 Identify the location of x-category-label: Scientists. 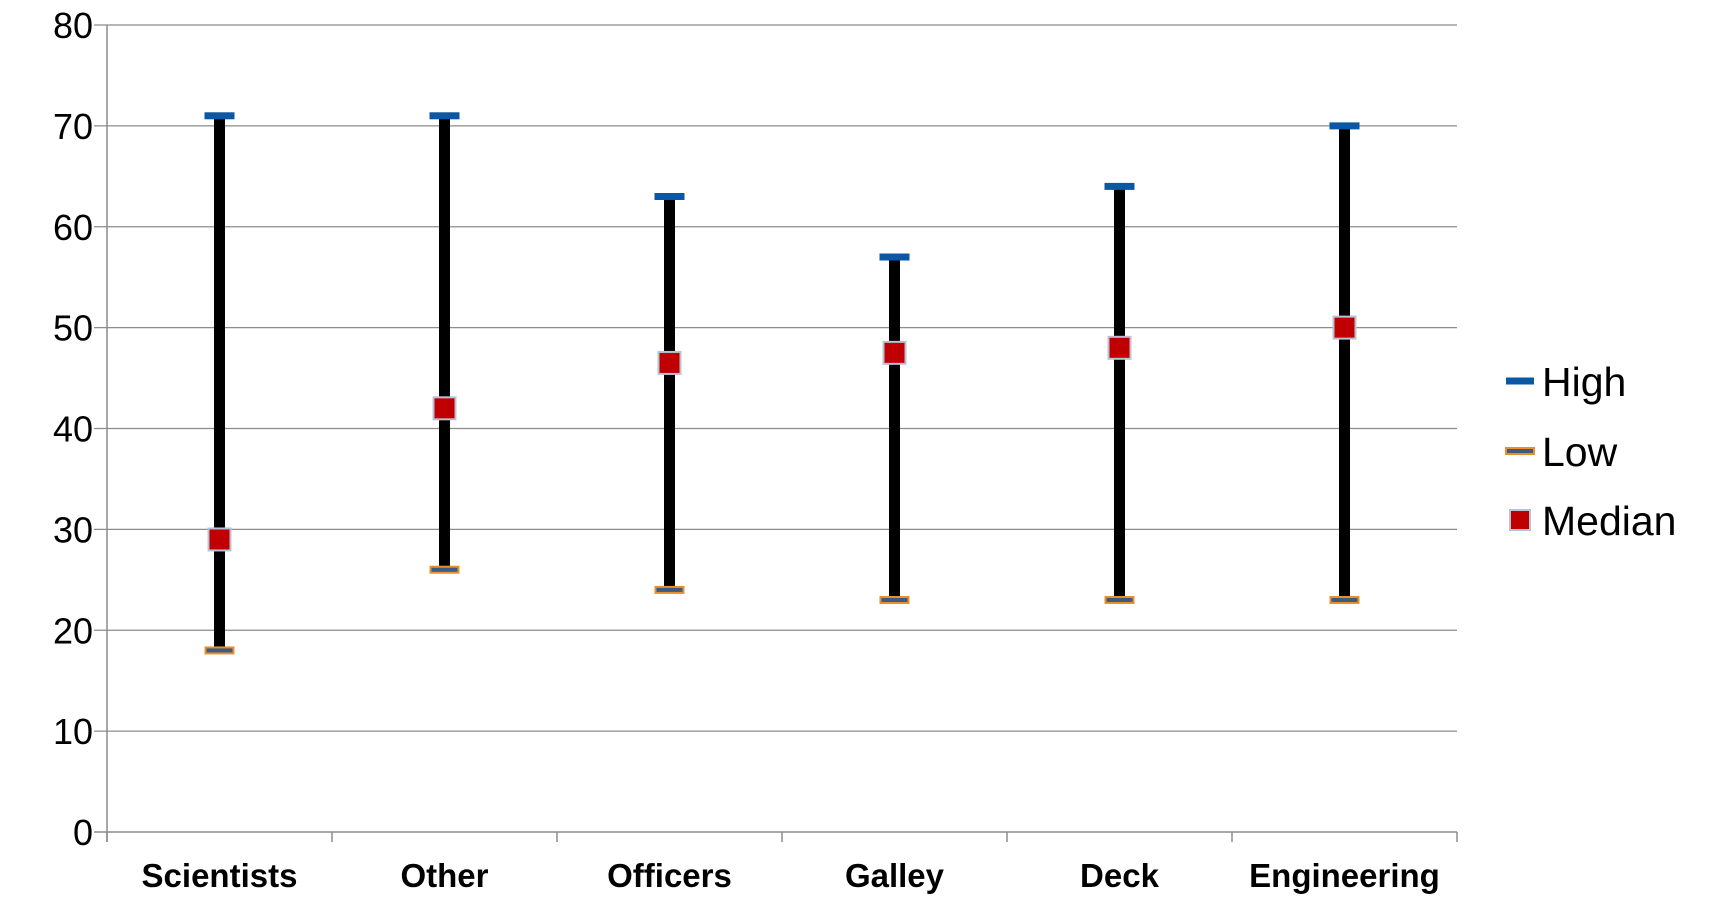
(220, 875).